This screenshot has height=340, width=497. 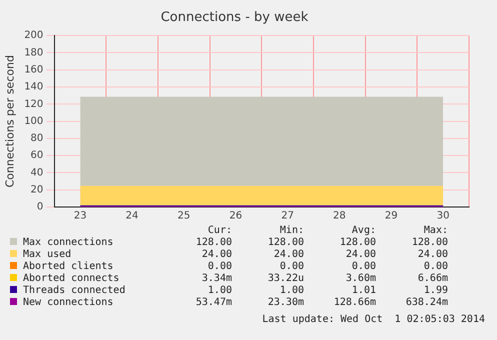 What do you see at coordinates (9, 121) in the screenshot?
I see `y-axis-title: Connections per second` at bounding box center [9, 121].